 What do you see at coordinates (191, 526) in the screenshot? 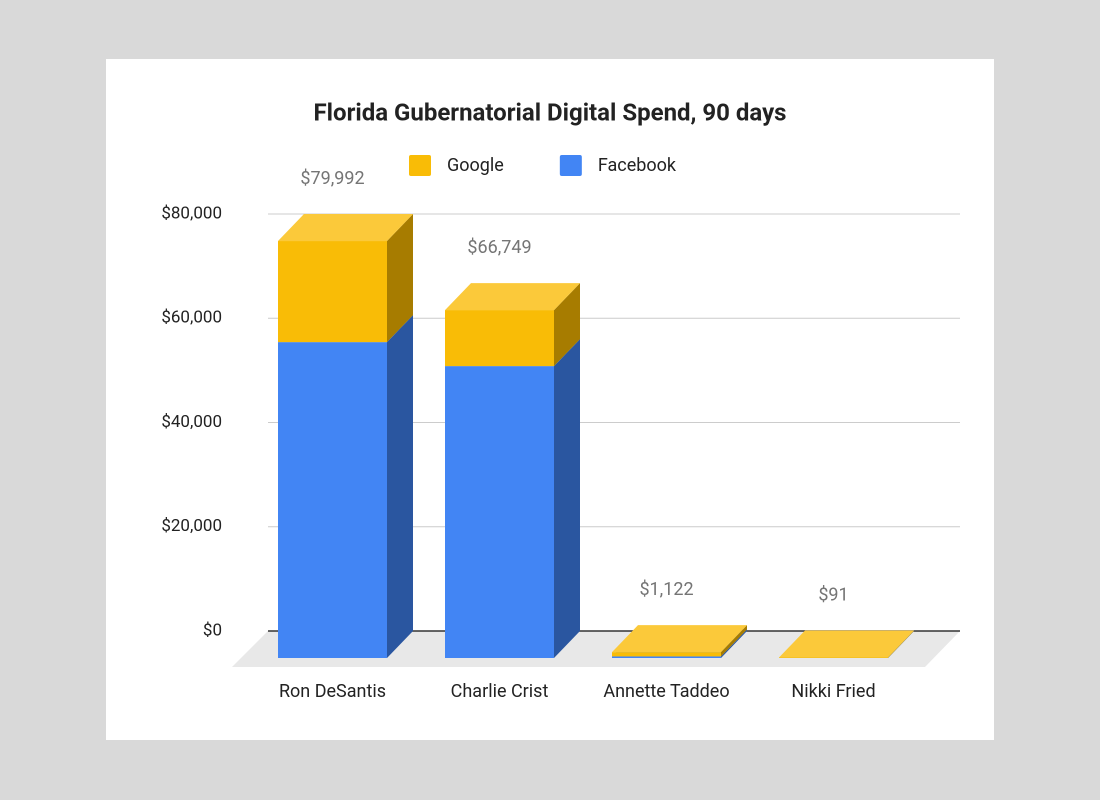
I see `y-tick-label: $20,000` at bounding box center [191, 526].